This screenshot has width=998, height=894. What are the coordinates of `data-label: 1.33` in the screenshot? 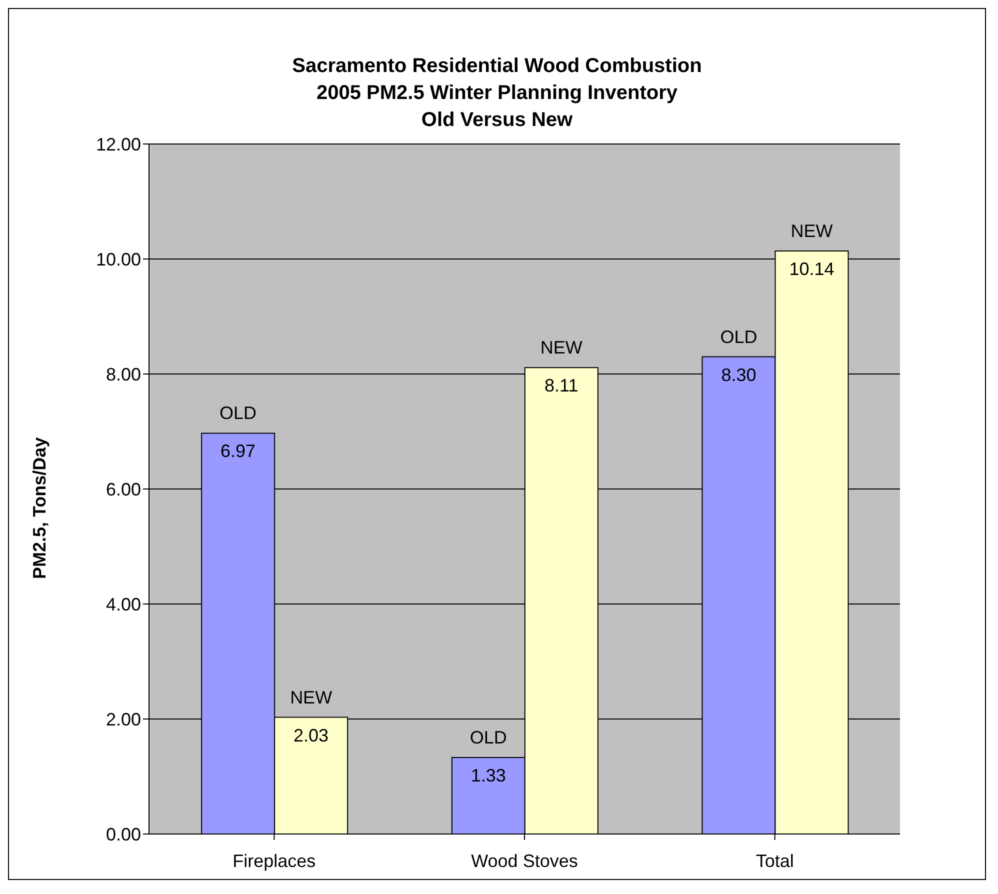 It's located at (488, 776).